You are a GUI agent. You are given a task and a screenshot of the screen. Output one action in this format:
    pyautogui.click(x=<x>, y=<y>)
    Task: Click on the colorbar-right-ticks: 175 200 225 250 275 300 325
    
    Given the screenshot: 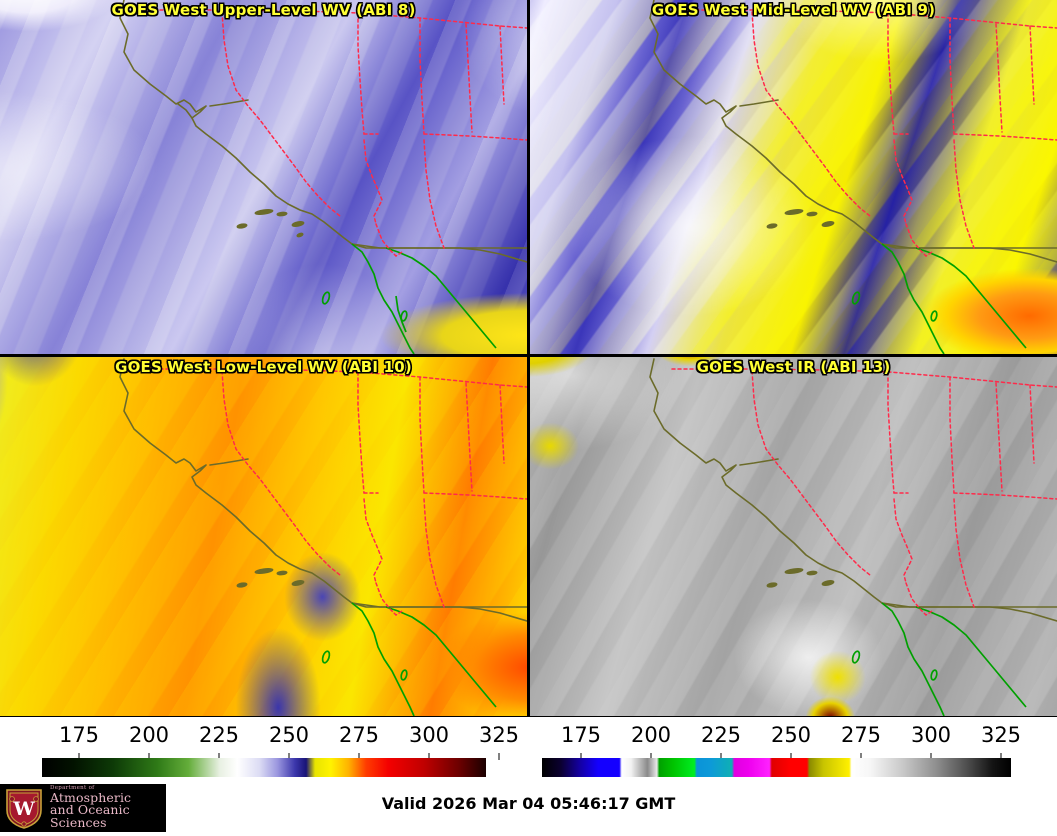 What is the action you would take?
    pyautogui.click(x=792, y=738)
    